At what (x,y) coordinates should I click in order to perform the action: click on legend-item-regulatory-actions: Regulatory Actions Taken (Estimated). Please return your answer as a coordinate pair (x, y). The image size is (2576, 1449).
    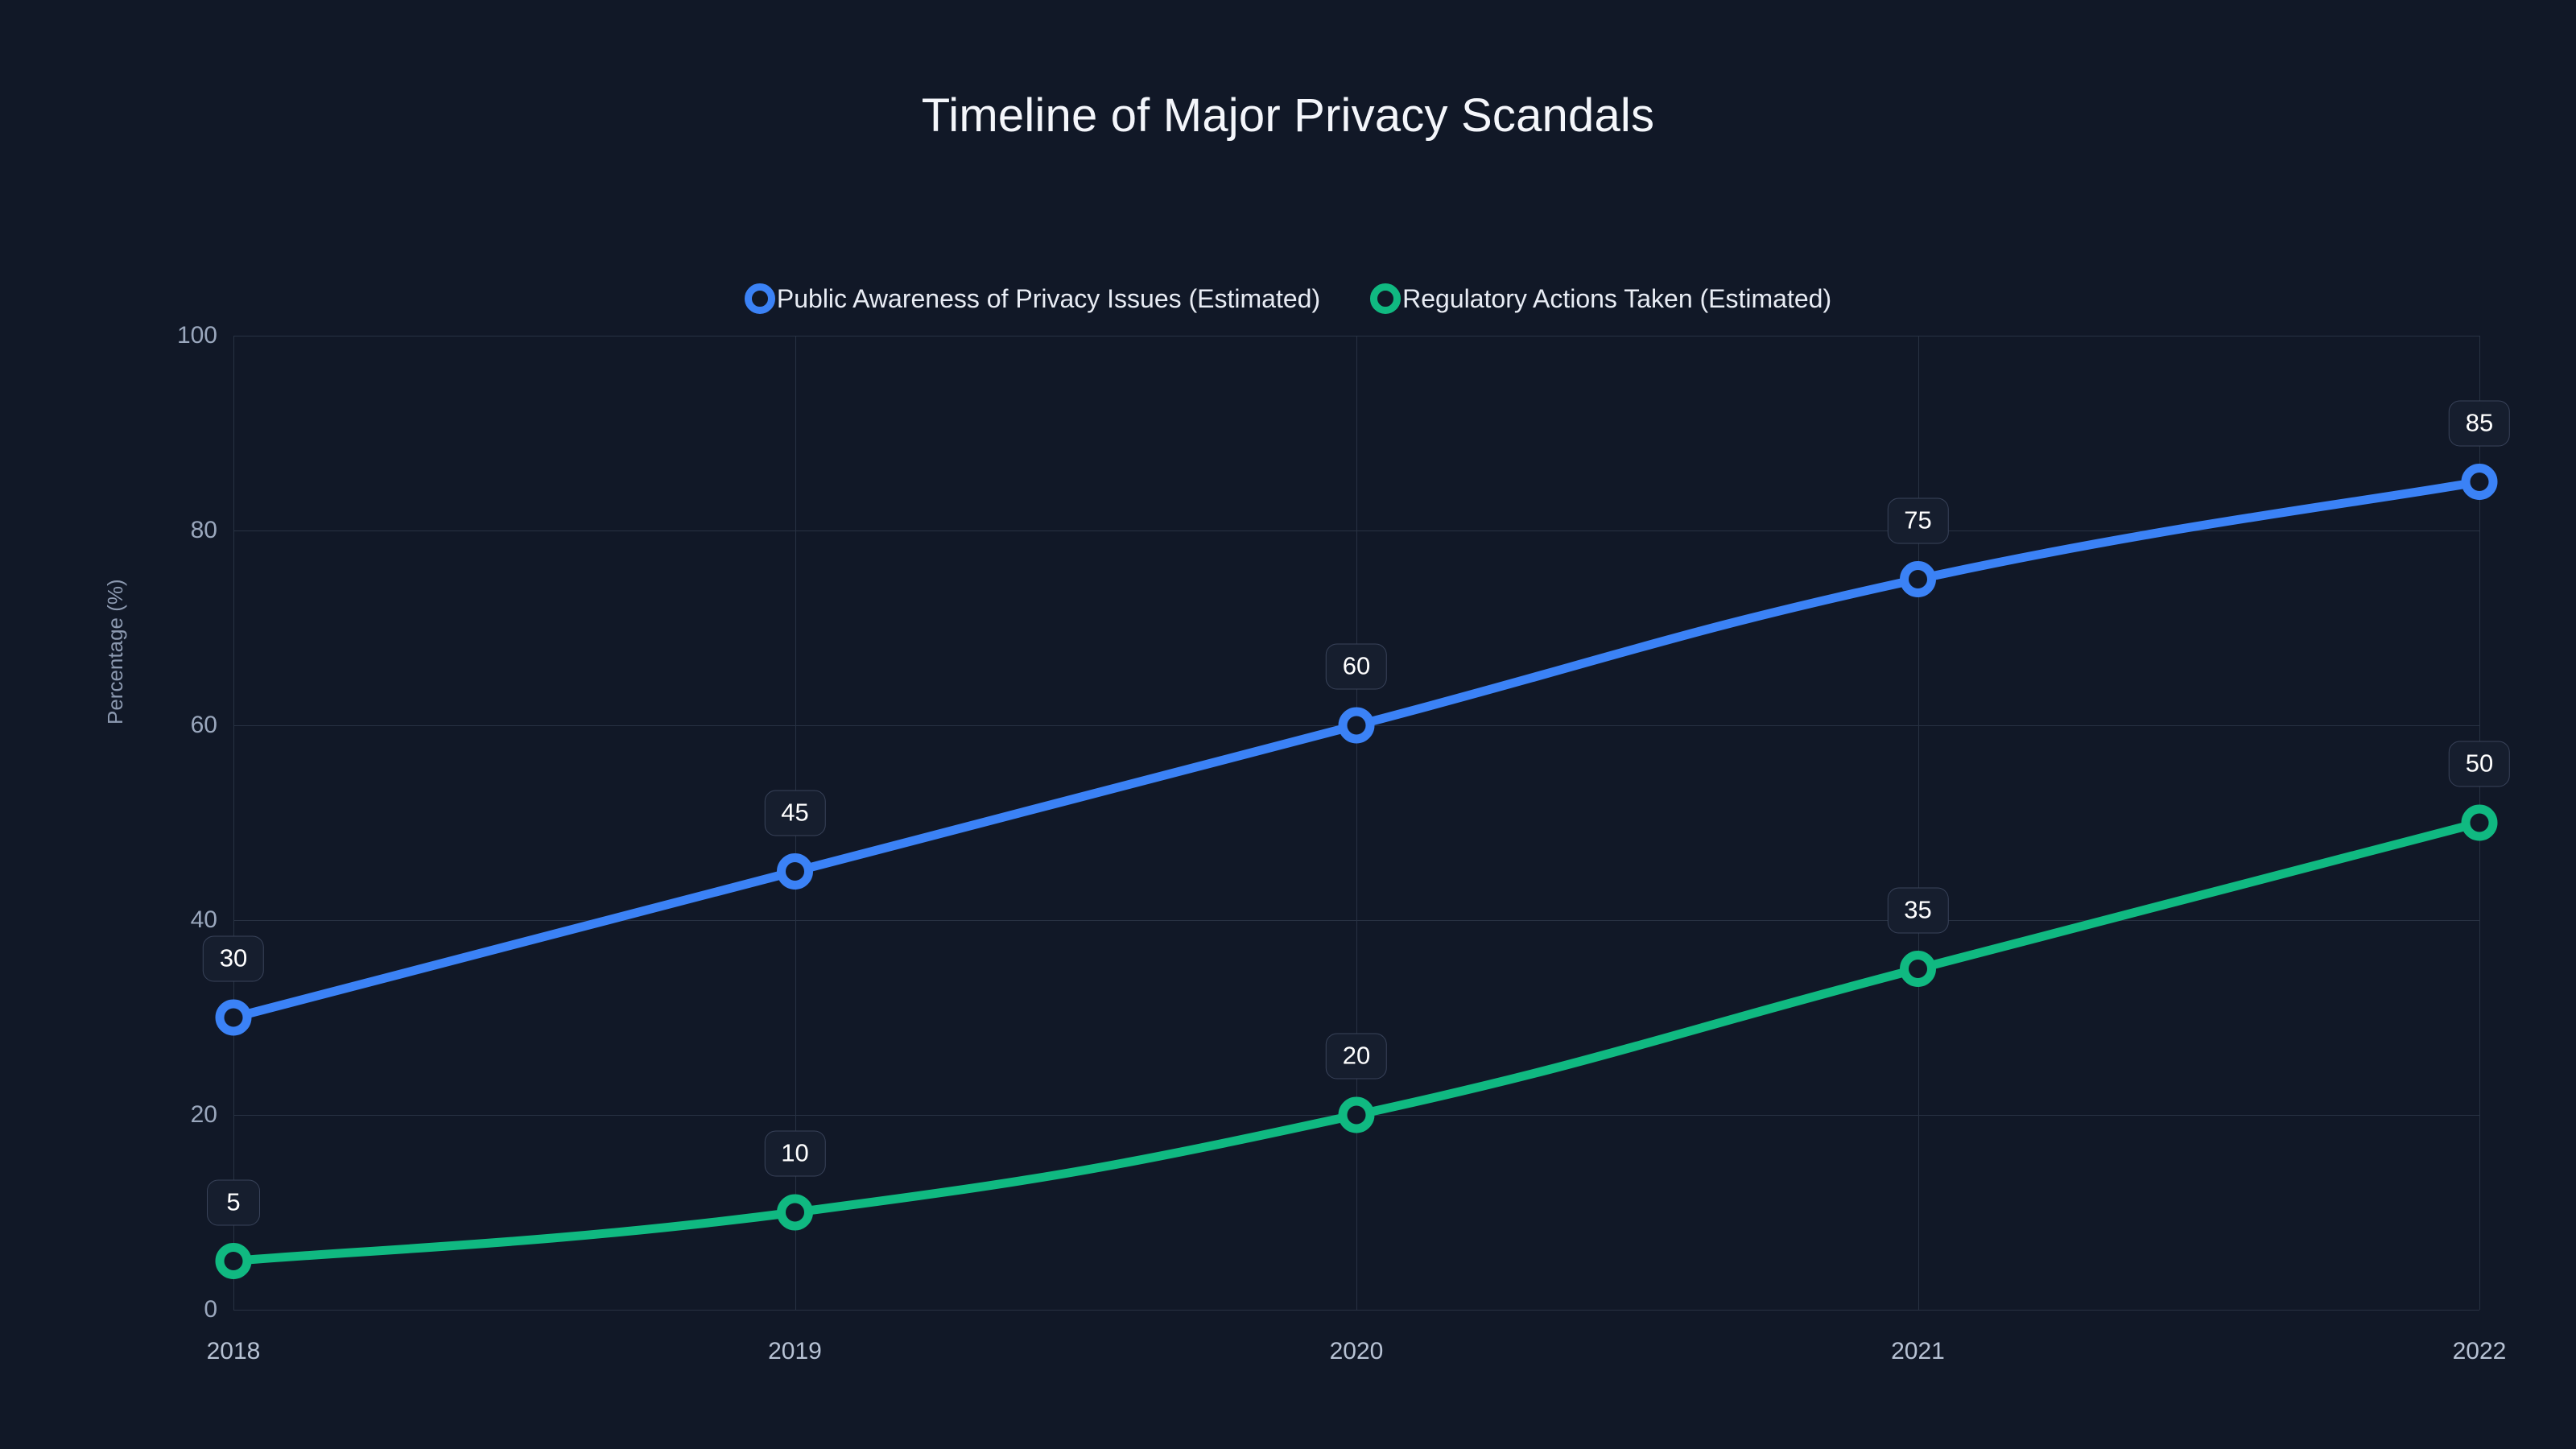
    Looking at the image, I should click on (1600, 298).